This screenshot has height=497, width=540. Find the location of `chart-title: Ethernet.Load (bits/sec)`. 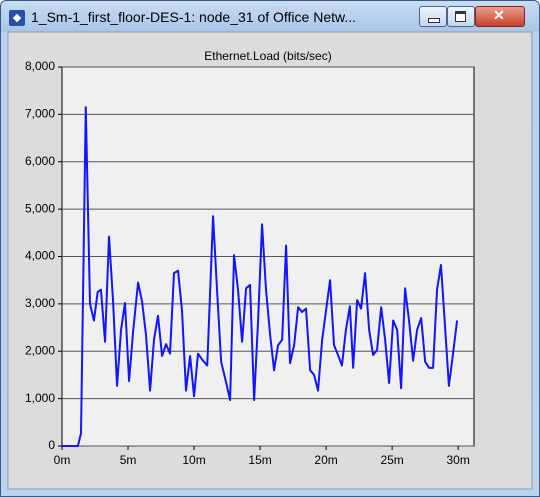

chart-title: Ethernet.Load (bits/sec) is located at coordinates (267, 56).